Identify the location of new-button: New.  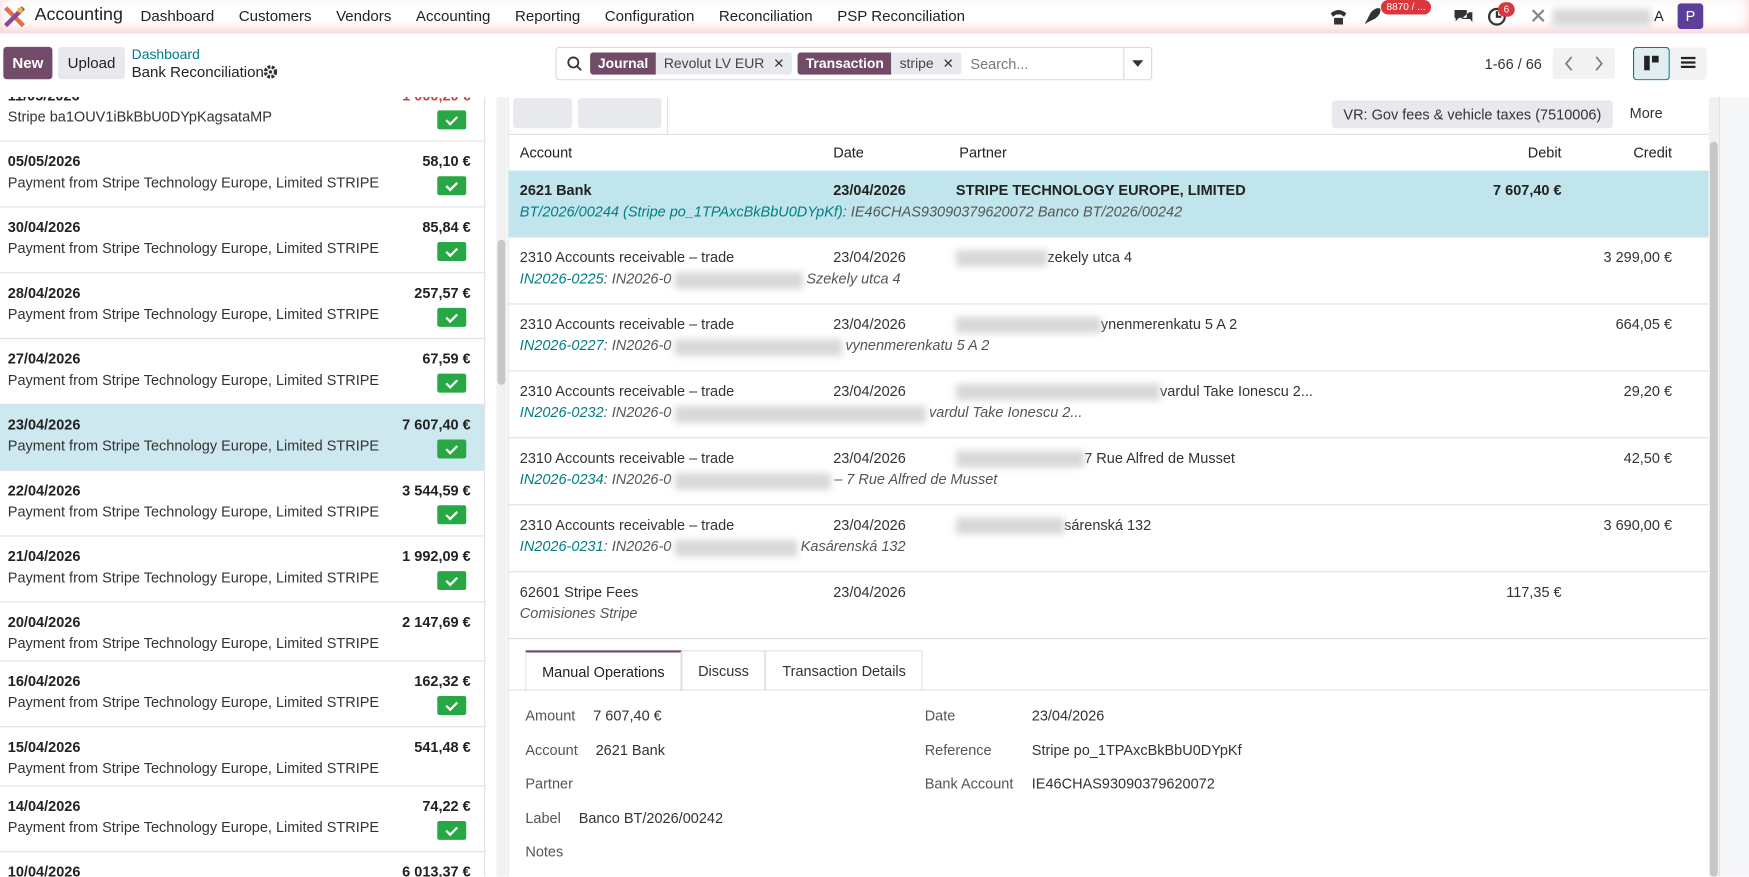
(28, 63).